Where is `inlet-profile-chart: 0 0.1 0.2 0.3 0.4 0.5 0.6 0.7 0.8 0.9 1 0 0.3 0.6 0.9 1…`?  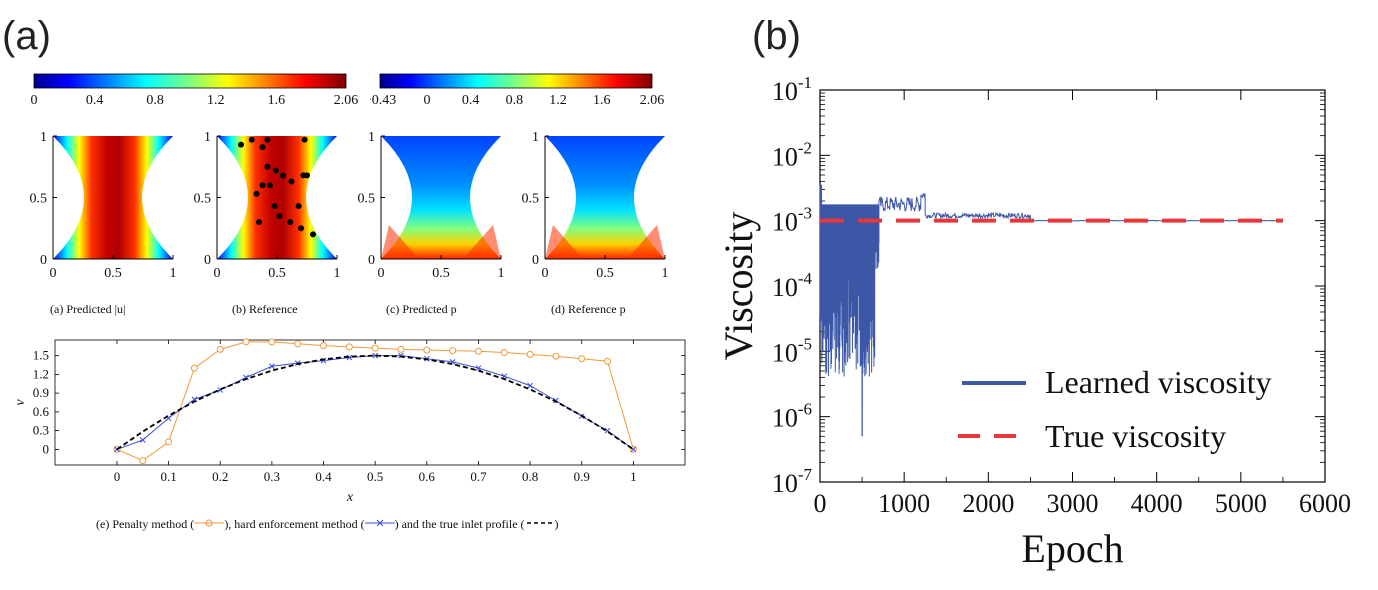 inlet-profile-chart: 0 0.1 0.2 0.3 0.4 0.5 0.6 0.7 0.8 0.9 1 0 0.3 0.6 0.9 1… is located at coordinates (349, 421).